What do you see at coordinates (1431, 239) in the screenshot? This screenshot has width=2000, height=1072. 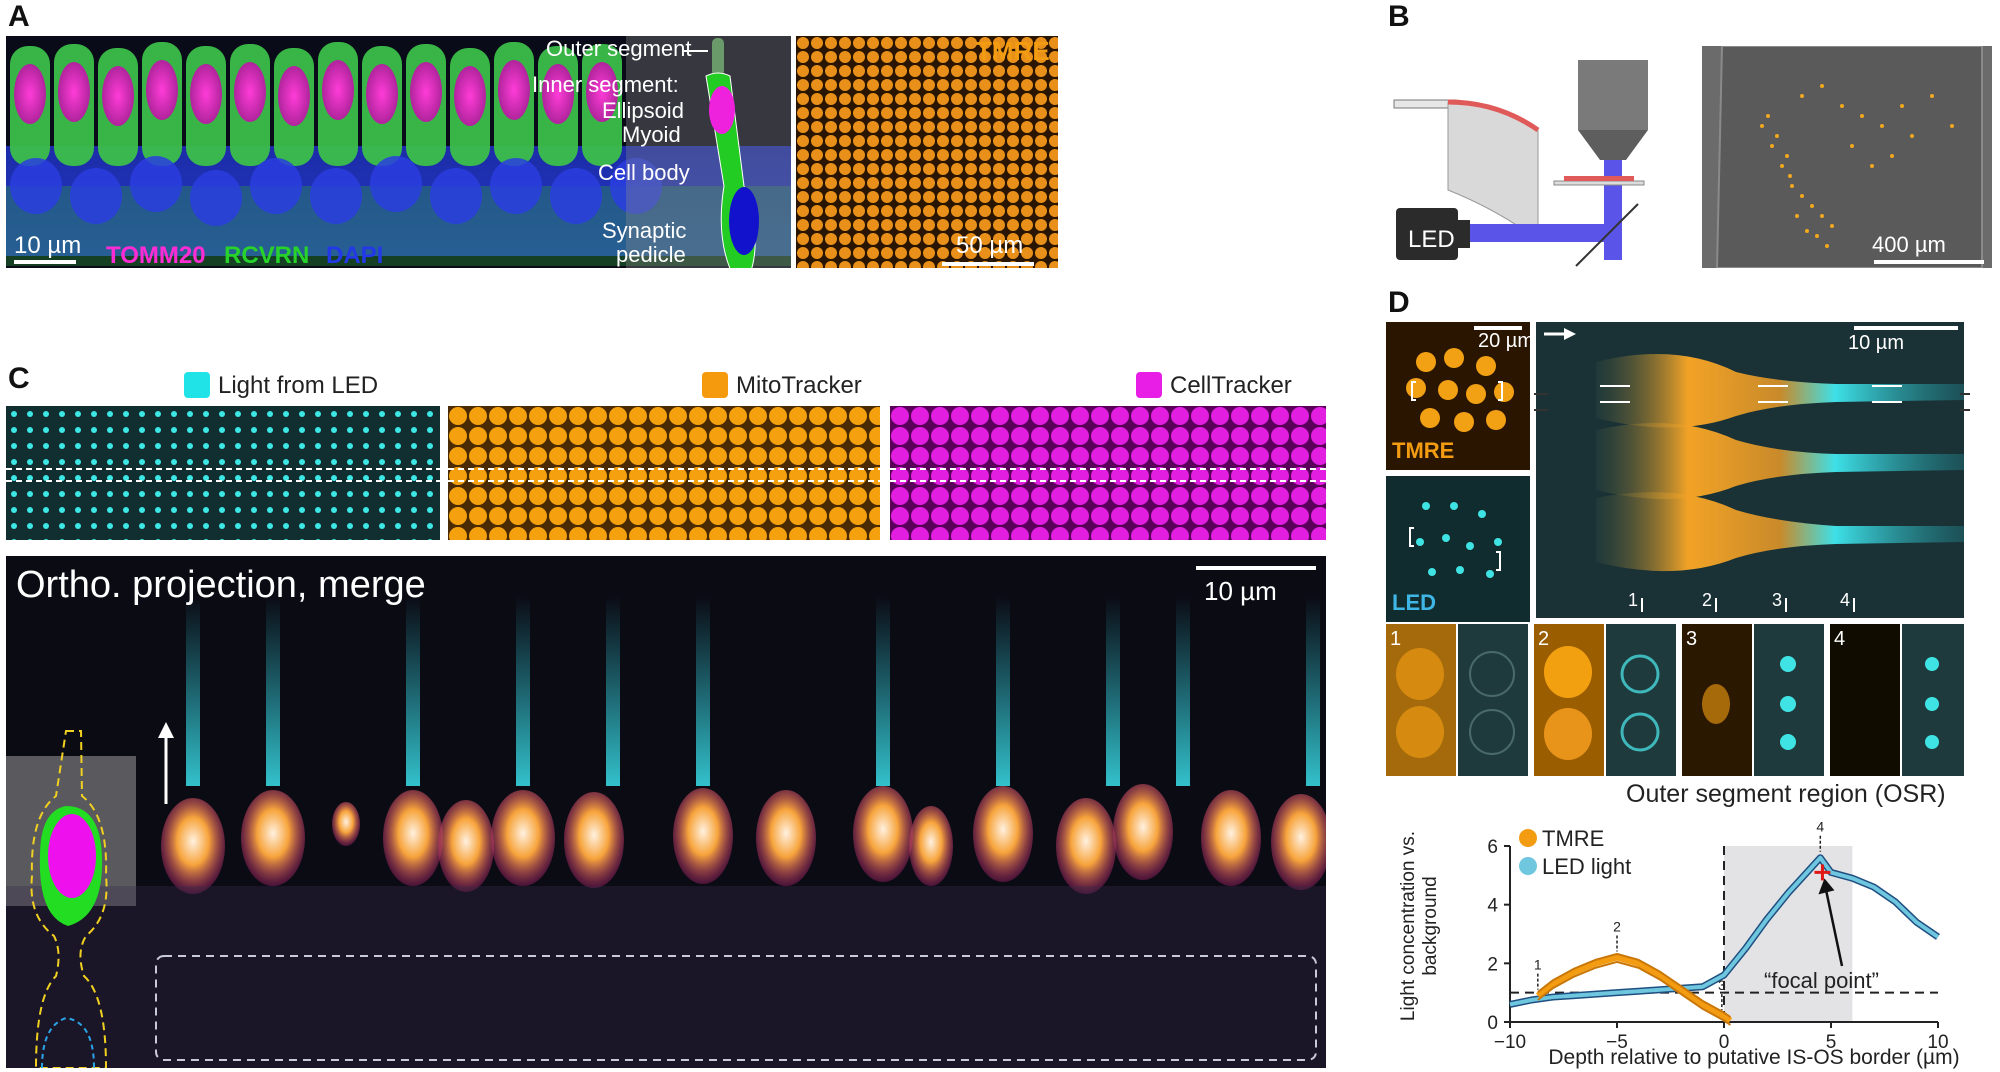 I see `led-label-b: LED` at bounding box center [1431, 239].